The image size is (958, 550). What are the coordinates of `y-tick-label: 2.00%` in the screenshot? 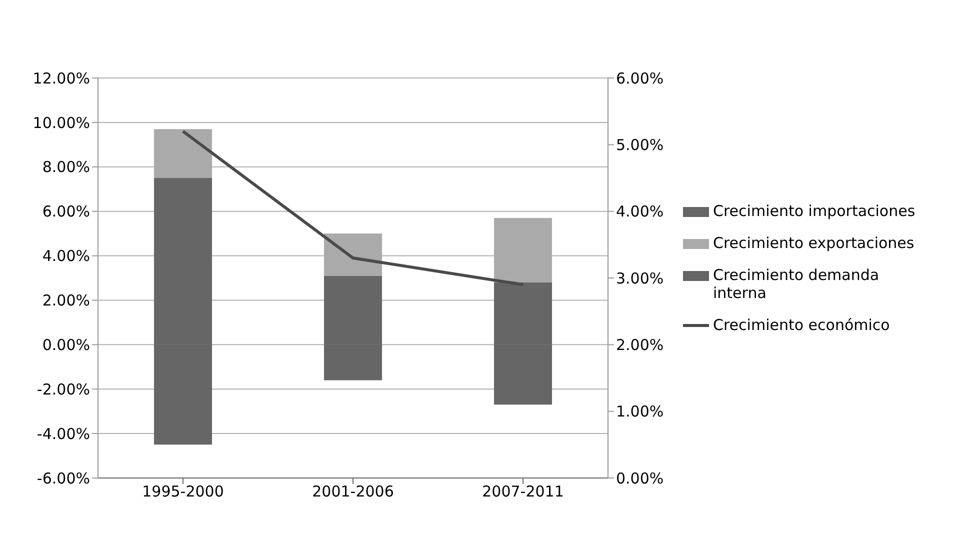 It's located at (66, 301).